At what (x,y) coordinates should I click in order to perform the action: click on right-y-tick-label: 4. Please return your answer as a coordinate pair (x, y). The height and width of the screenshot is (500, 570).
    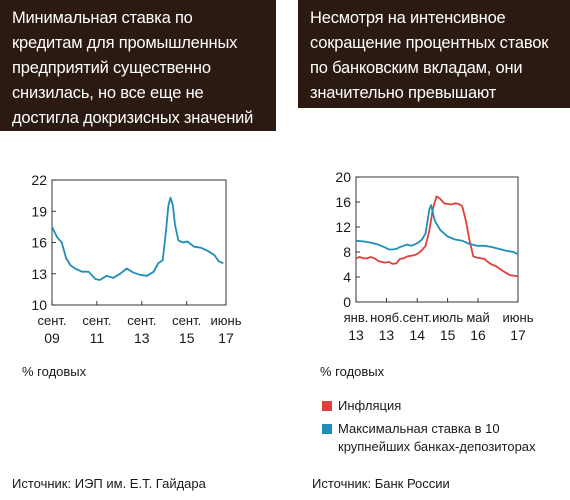
    Looking at the image, I should click on (347, 277).